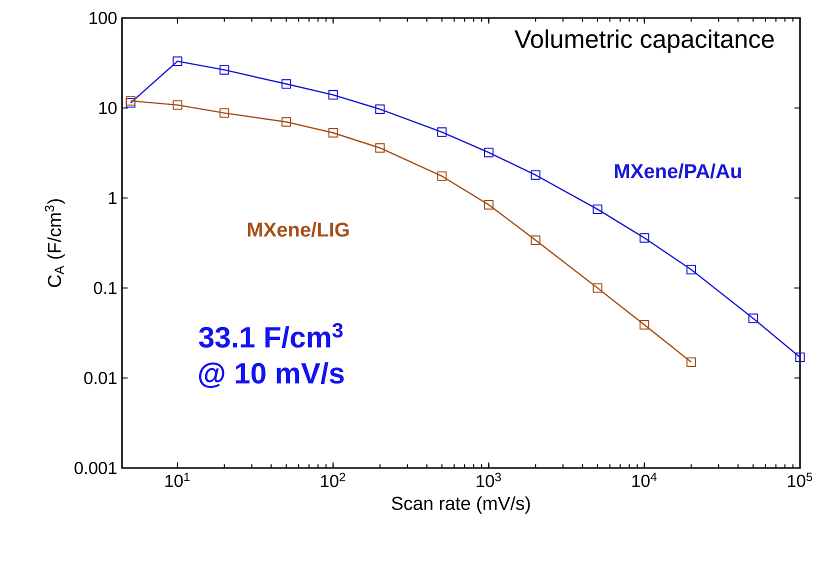 This screenshot has width=828, height=561. Describe the element at coordinates (298, 229) in the screenshot. I see `text: MXene/LIG` at that location.